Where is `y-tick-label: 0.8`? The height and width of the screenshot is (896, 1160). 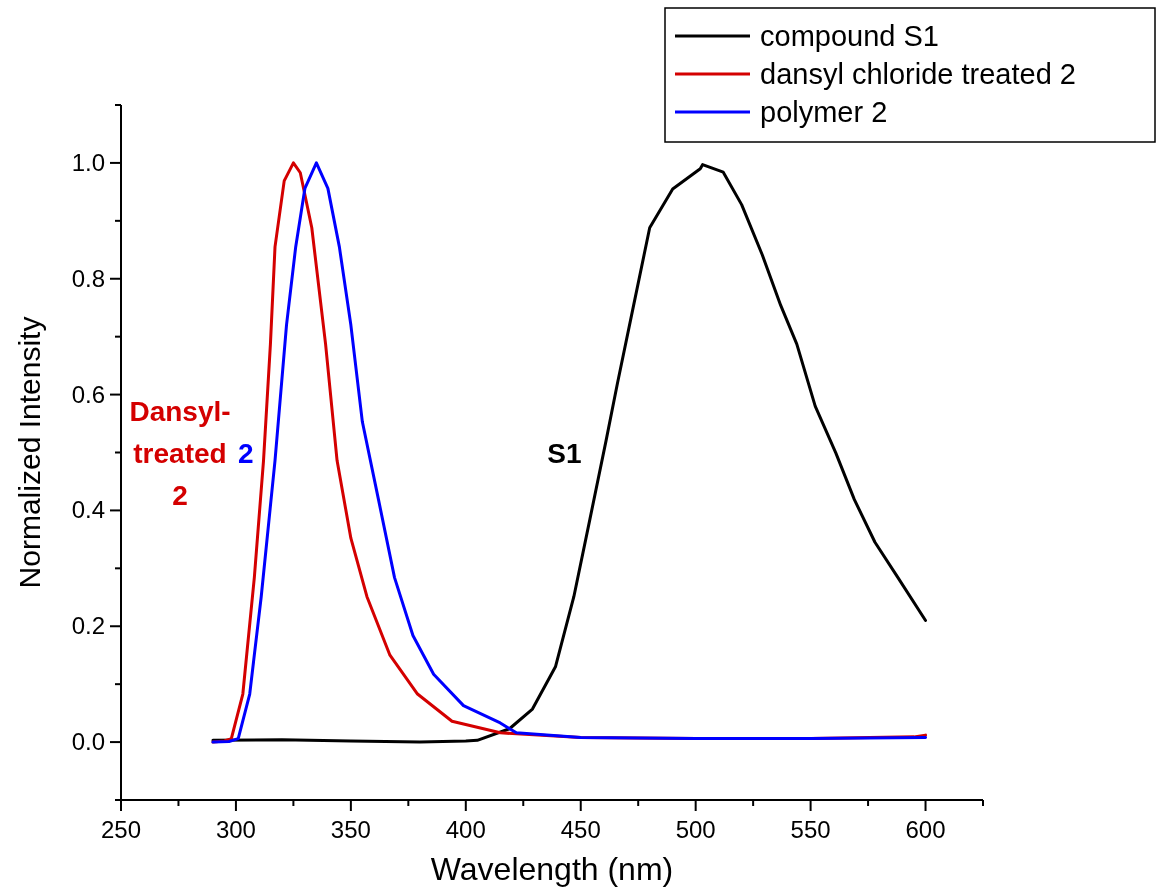
y-tick-label: 0.8 is located at coordinates (88, 278).